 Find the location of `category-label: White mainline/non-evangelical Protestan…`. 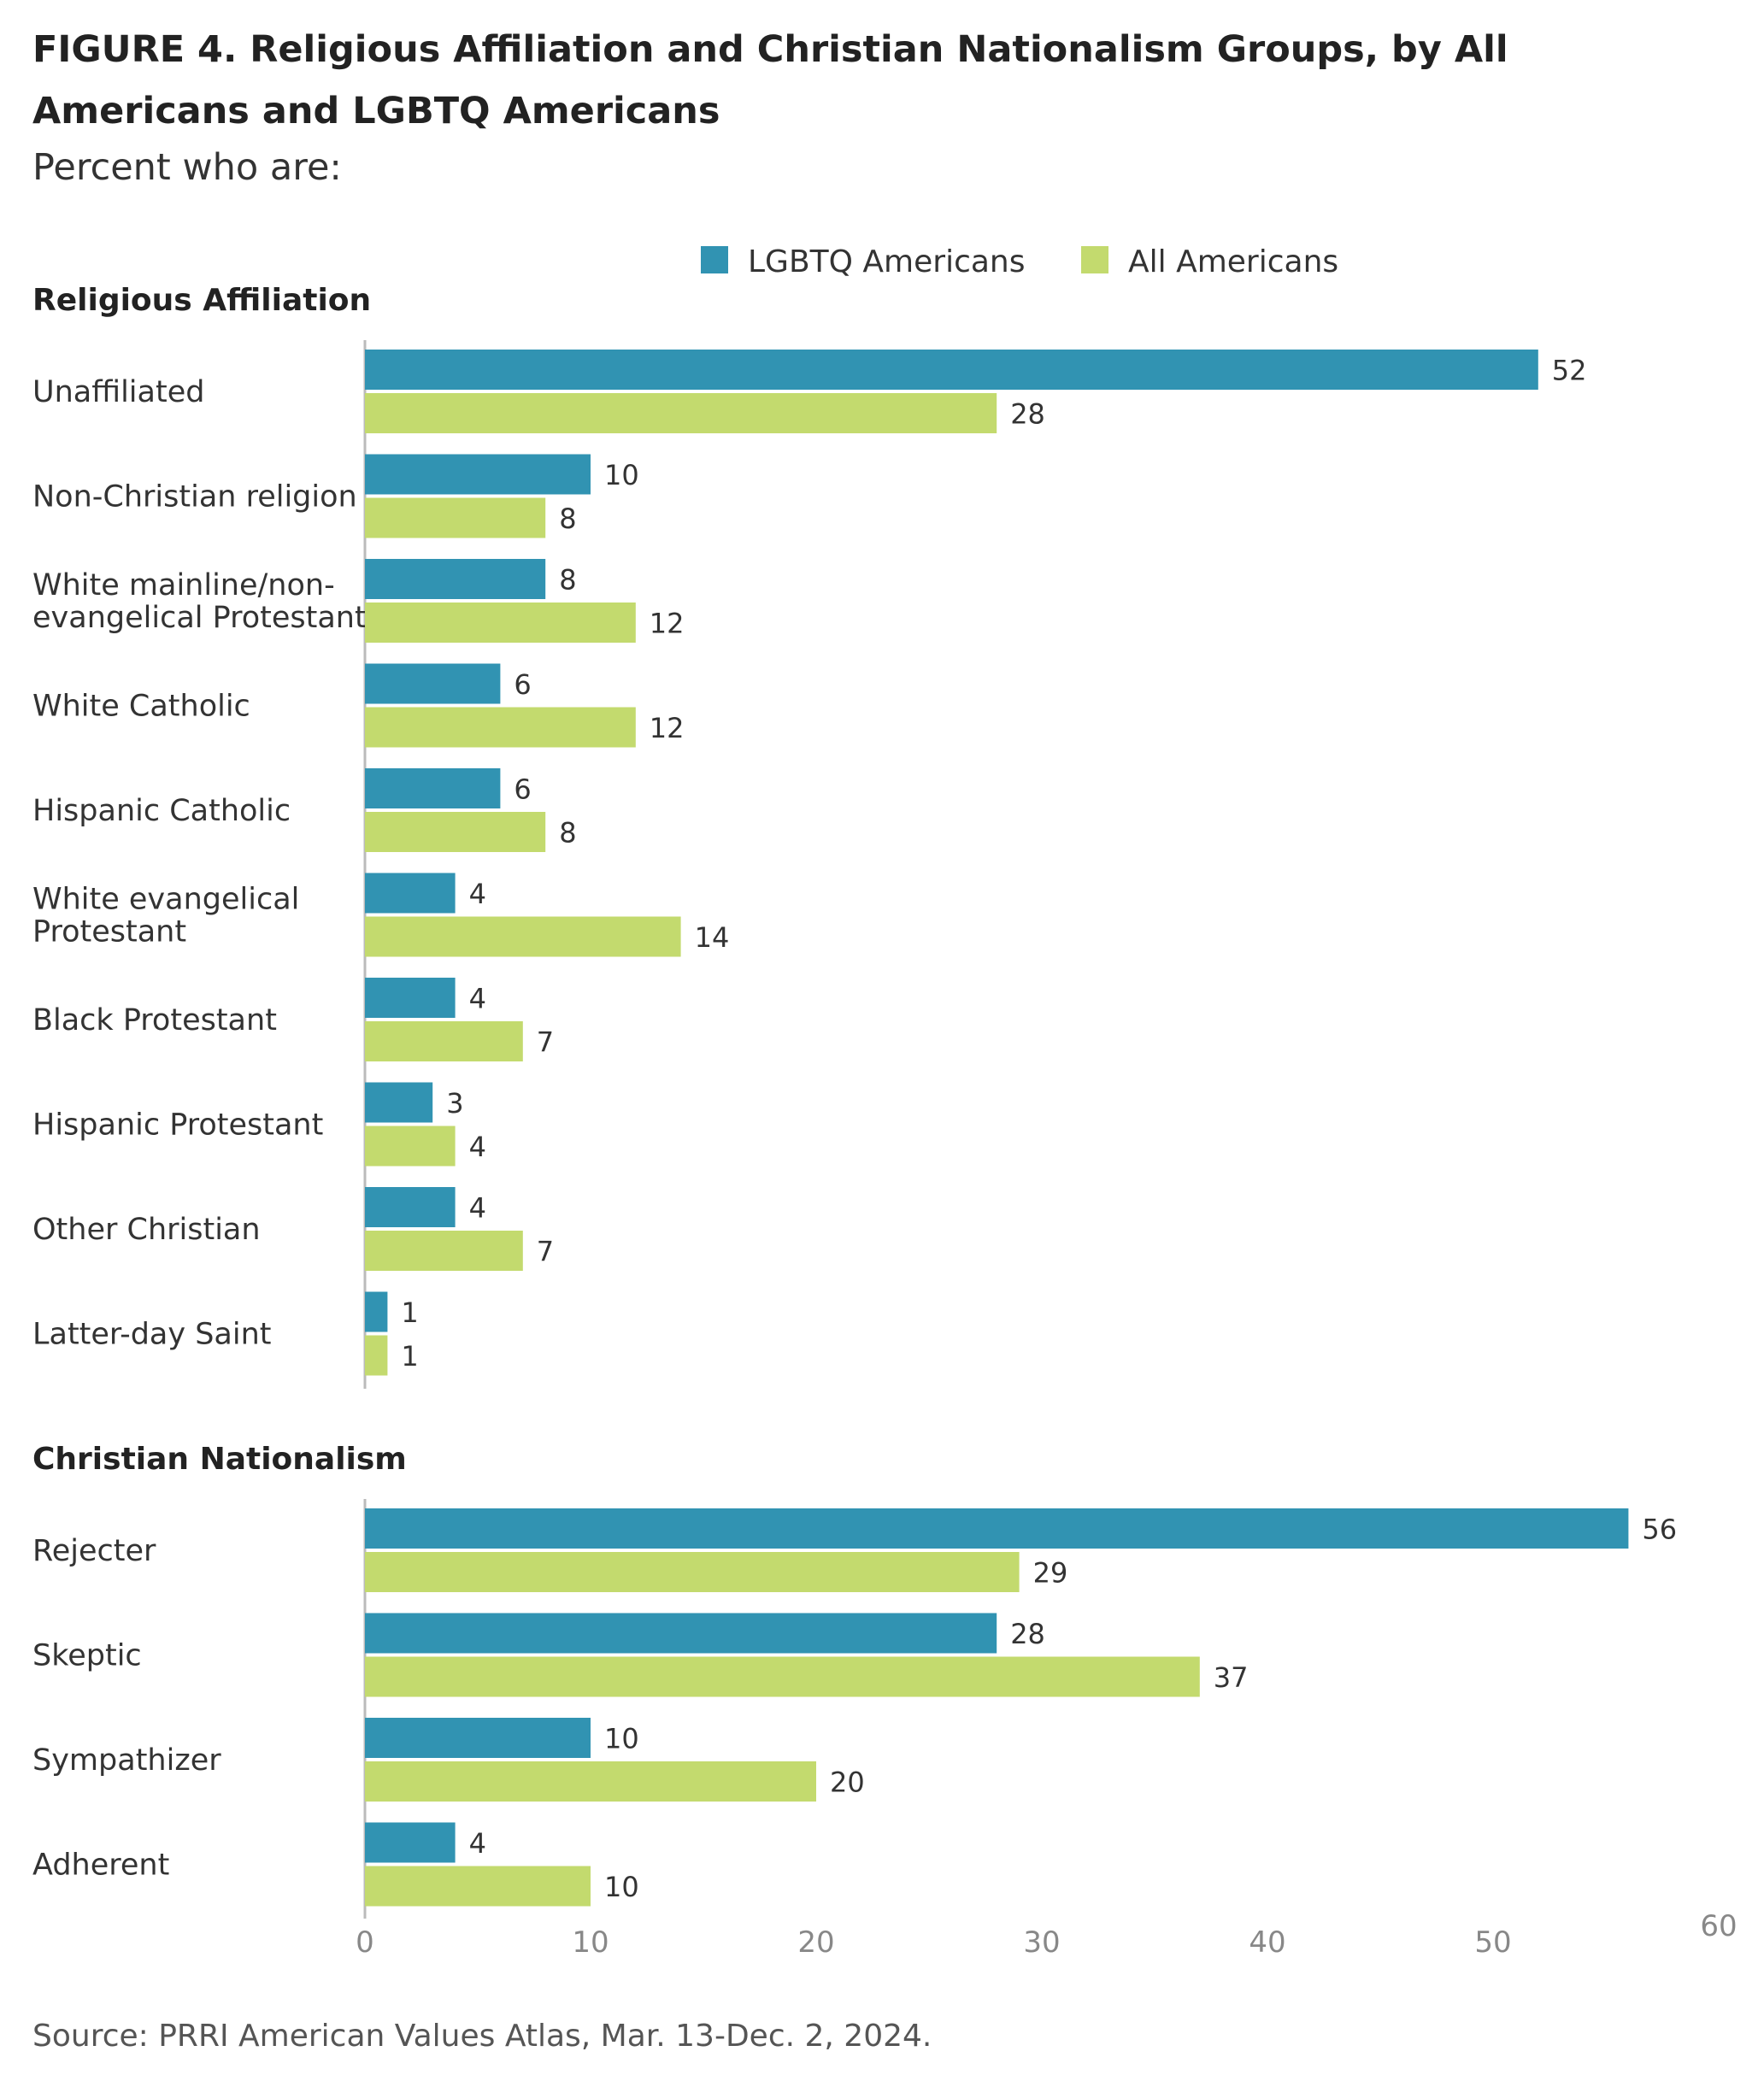

category-label: White mainline/non-evangelical Protestan… is located at coordinates (199, 601).